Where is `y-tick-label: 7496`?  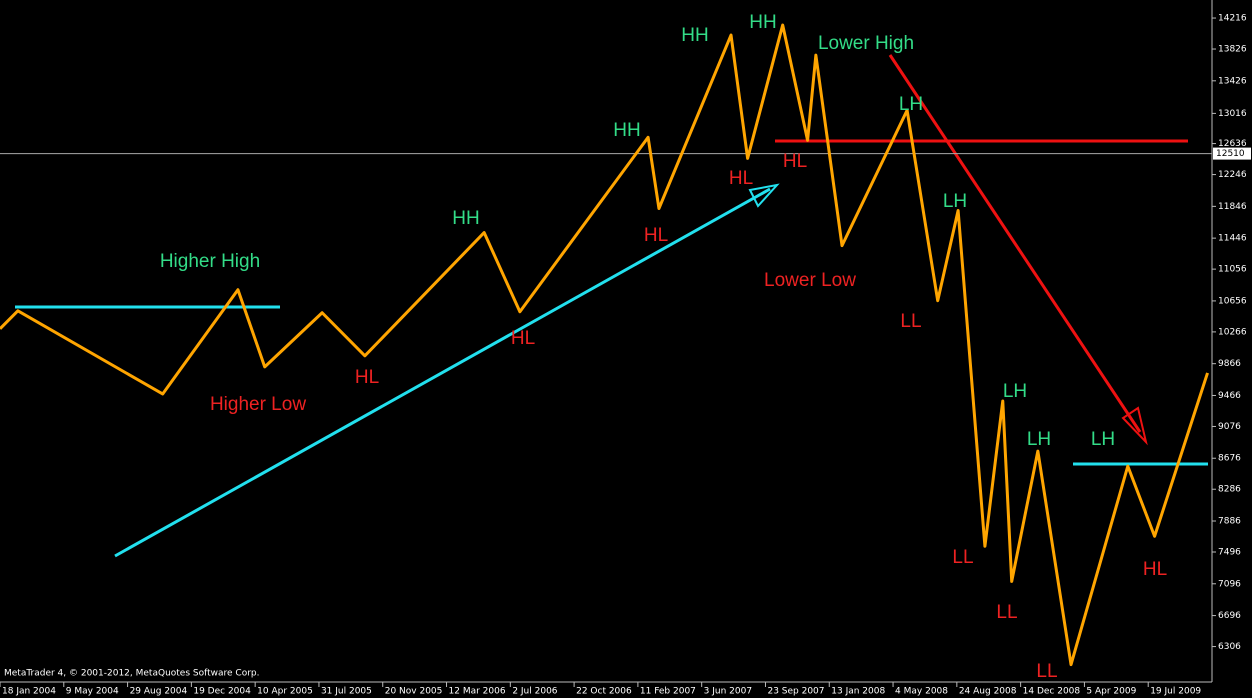
y-tick-label: 7496 is located at coordinates (1229, 553).